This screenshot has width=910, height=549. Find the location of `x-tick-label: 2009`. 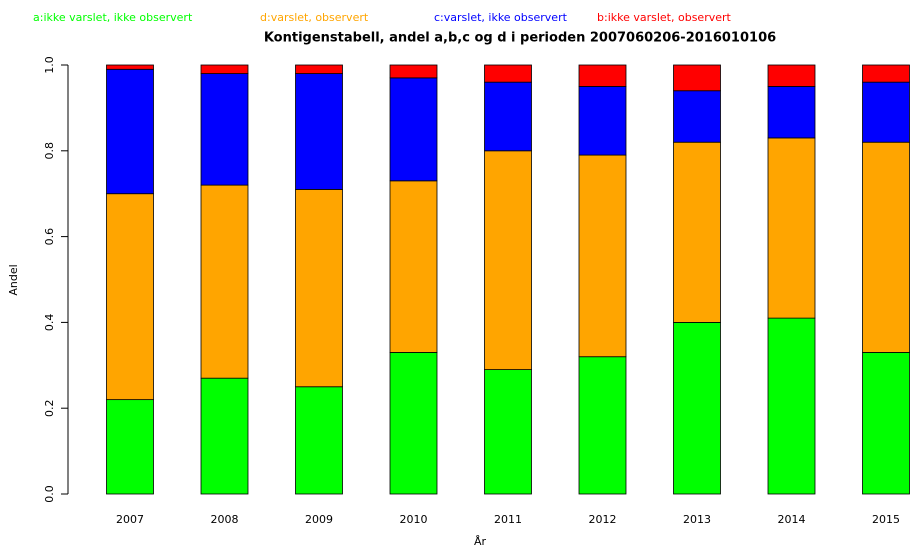

x-tick-label: 2009 is located at coordinates (319, 519).